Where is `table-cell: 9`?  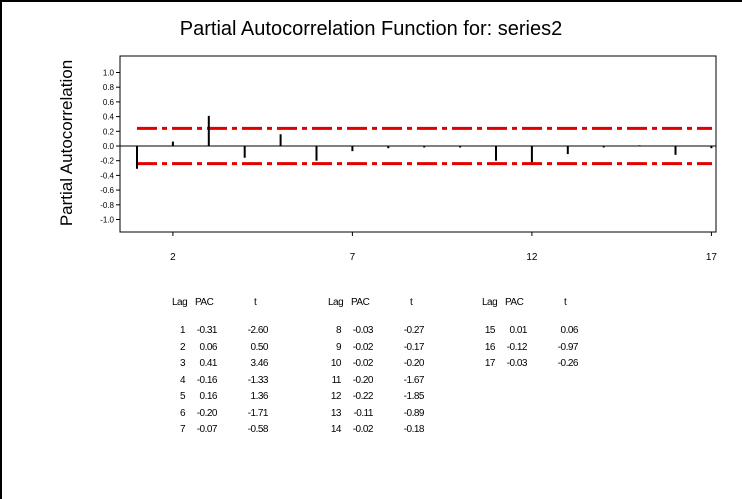
table-cell: 9 is located at coordinates (338, 347).